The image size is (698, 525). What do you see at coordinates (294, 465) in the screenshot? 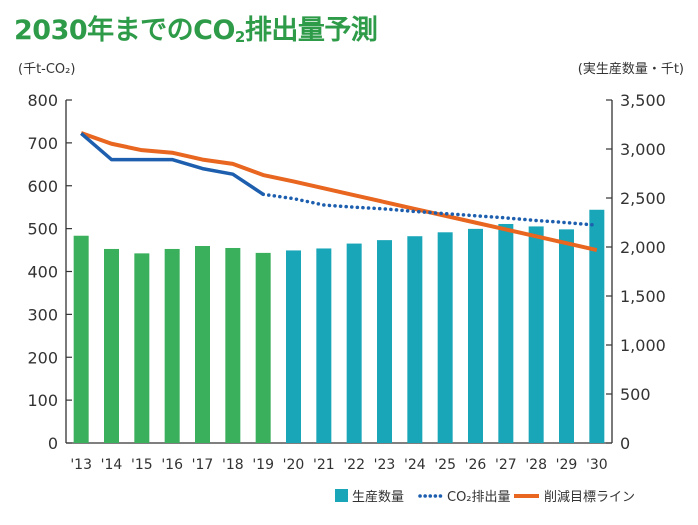
I see `x-tick-label: '20` at bounding box center [294, 465].